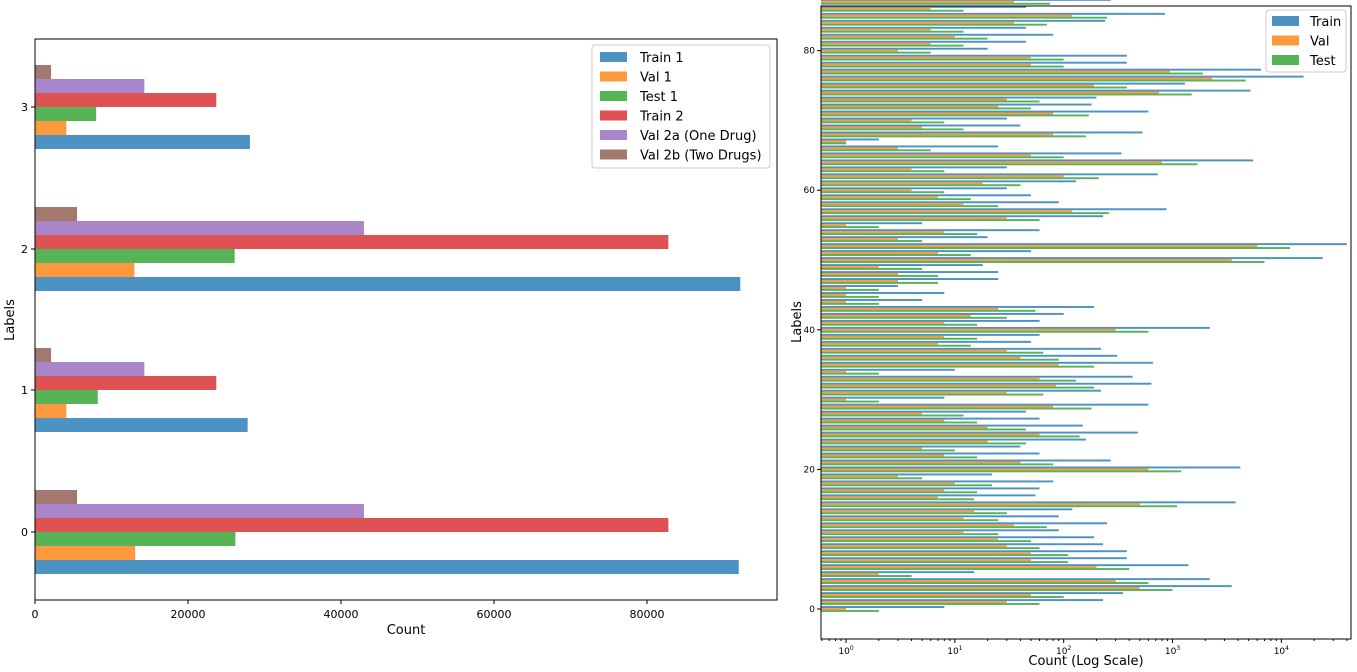 This screenshot has width=1357, height=672. Describe the element at coordinates (1325, 22) in the screenshot. I see `right-legend-entry: Train` at that location.